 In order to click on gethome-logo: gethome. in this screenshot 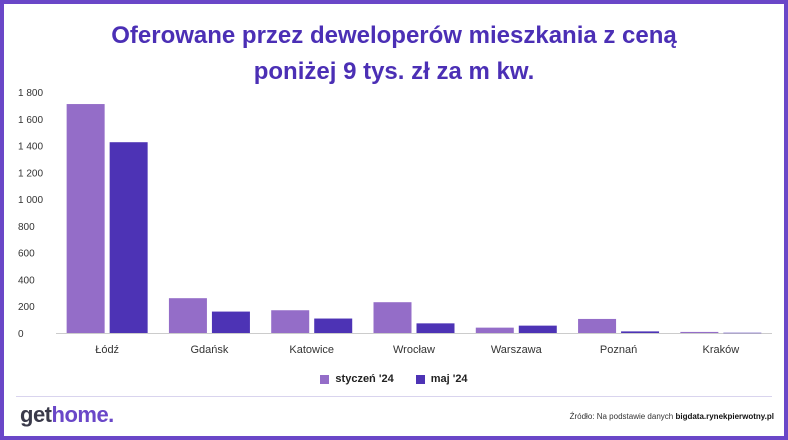, I will do `click(67, 415)`.